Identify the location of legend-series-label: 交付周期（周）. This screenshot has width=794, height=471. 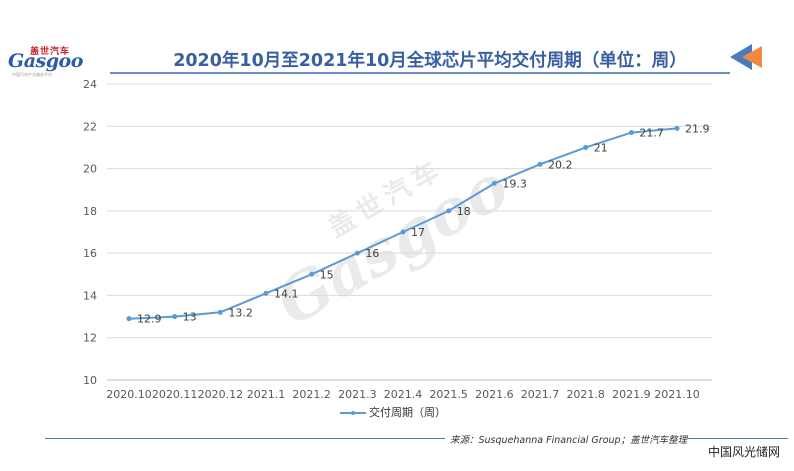
(407, 412).